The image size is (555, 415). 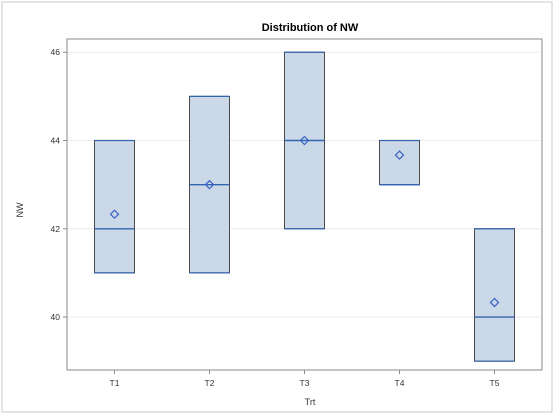 I want to click on y-axis-label: NW, so click(x=20, y=209).